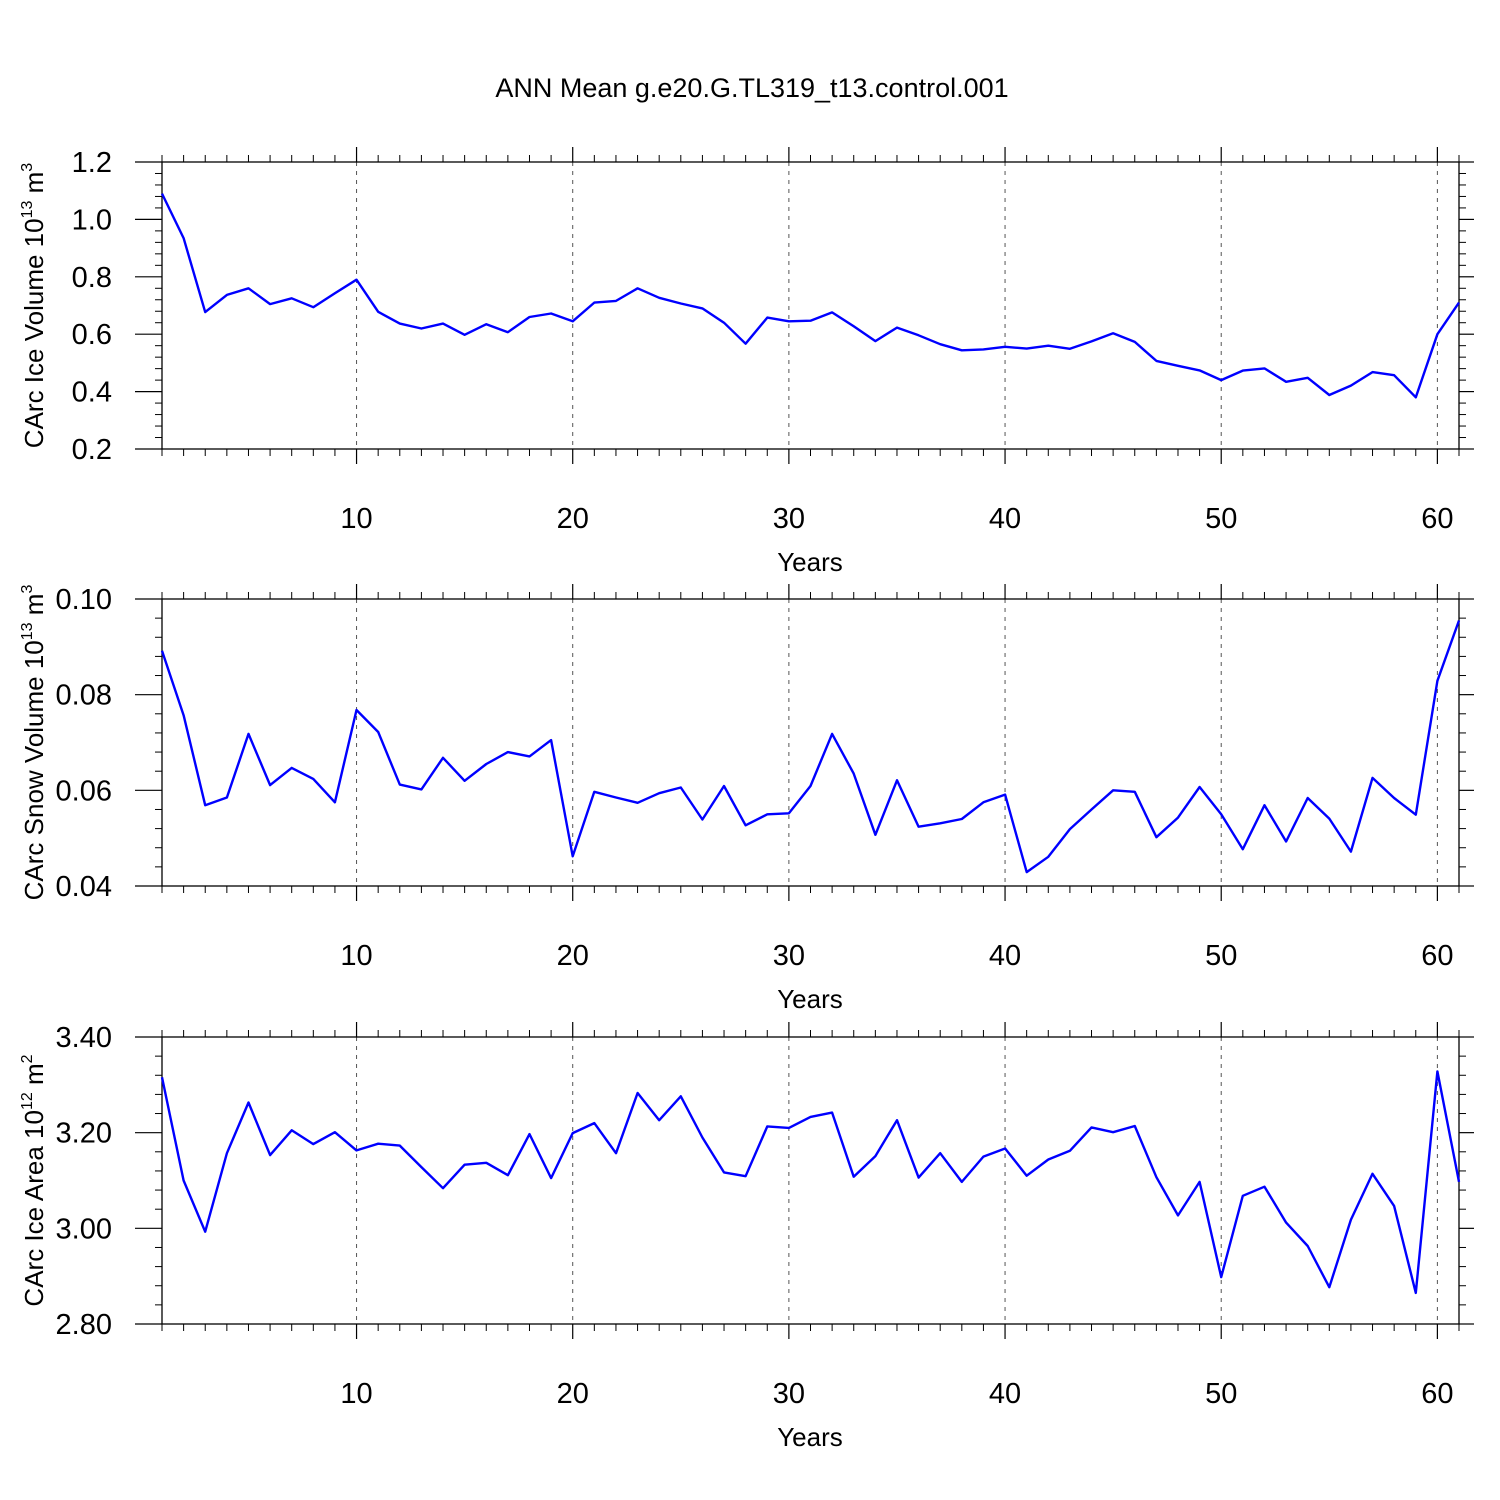  Describe the element at coordinates (84, 887) in the screenshot. I see `y-tick-label: 0.04` at that location.